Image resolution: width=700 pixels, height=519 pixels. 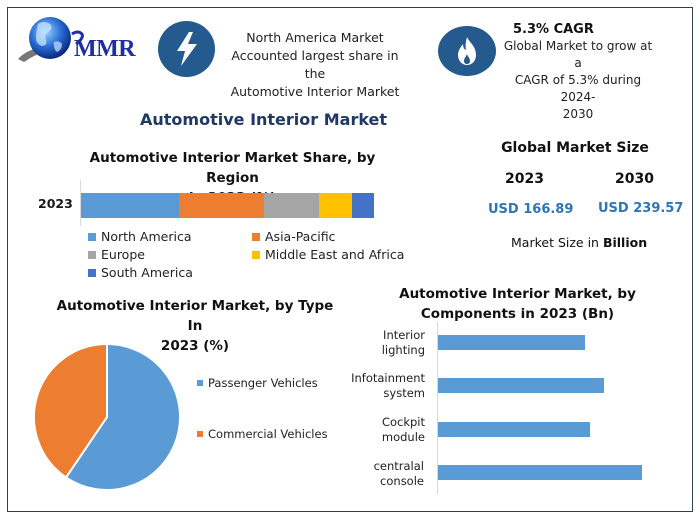 I want to click on region-stacked-bar, so click(x=227, y=205).